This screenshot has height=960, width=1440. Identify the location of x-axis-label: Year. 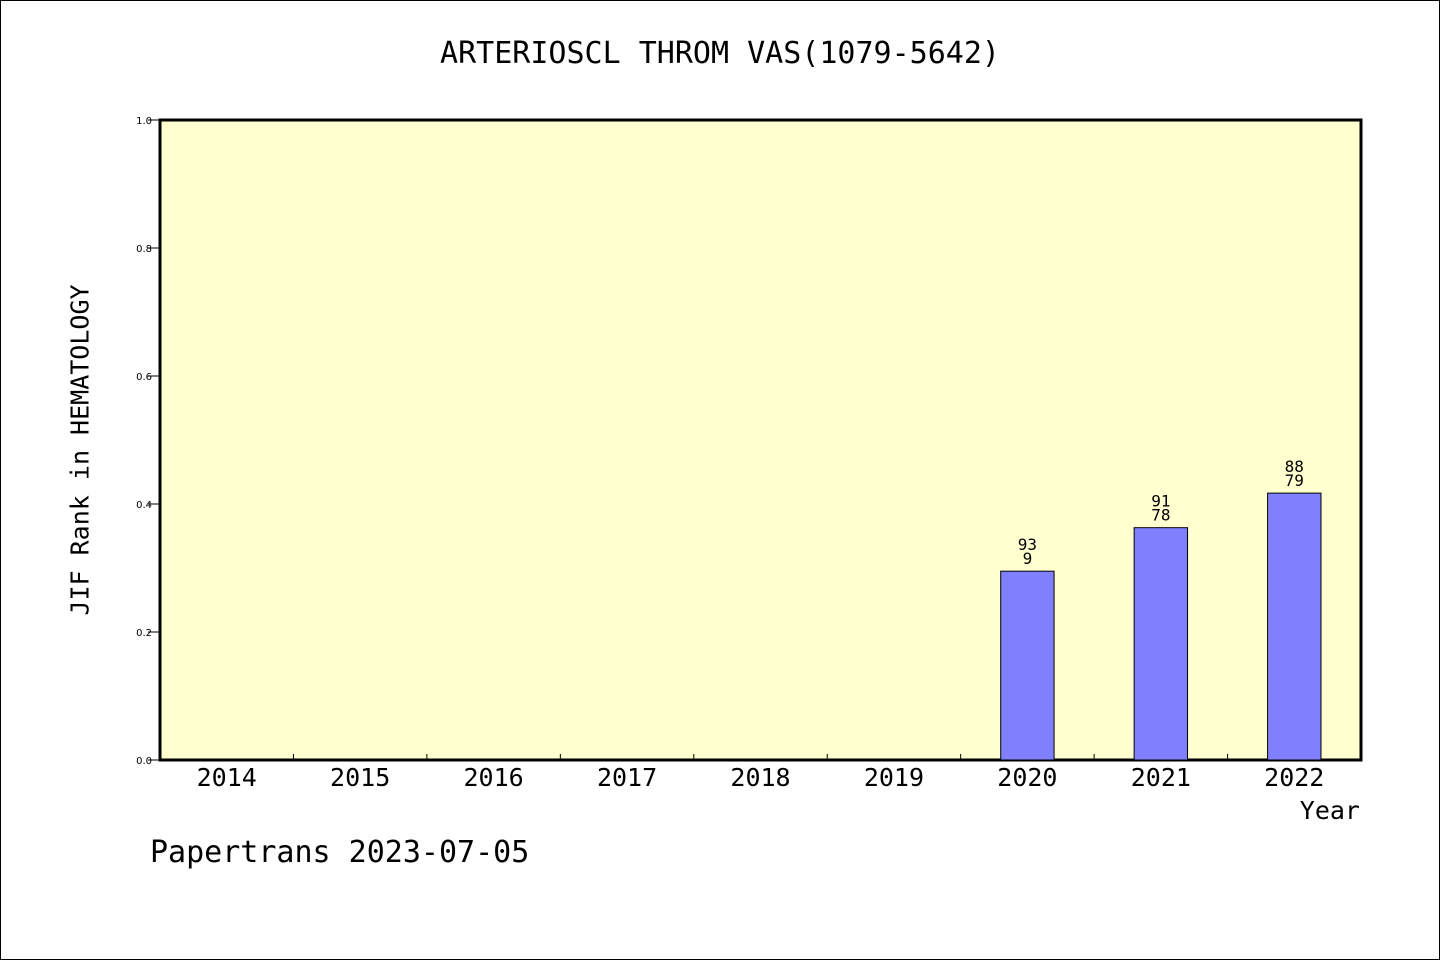
(1329, 810).